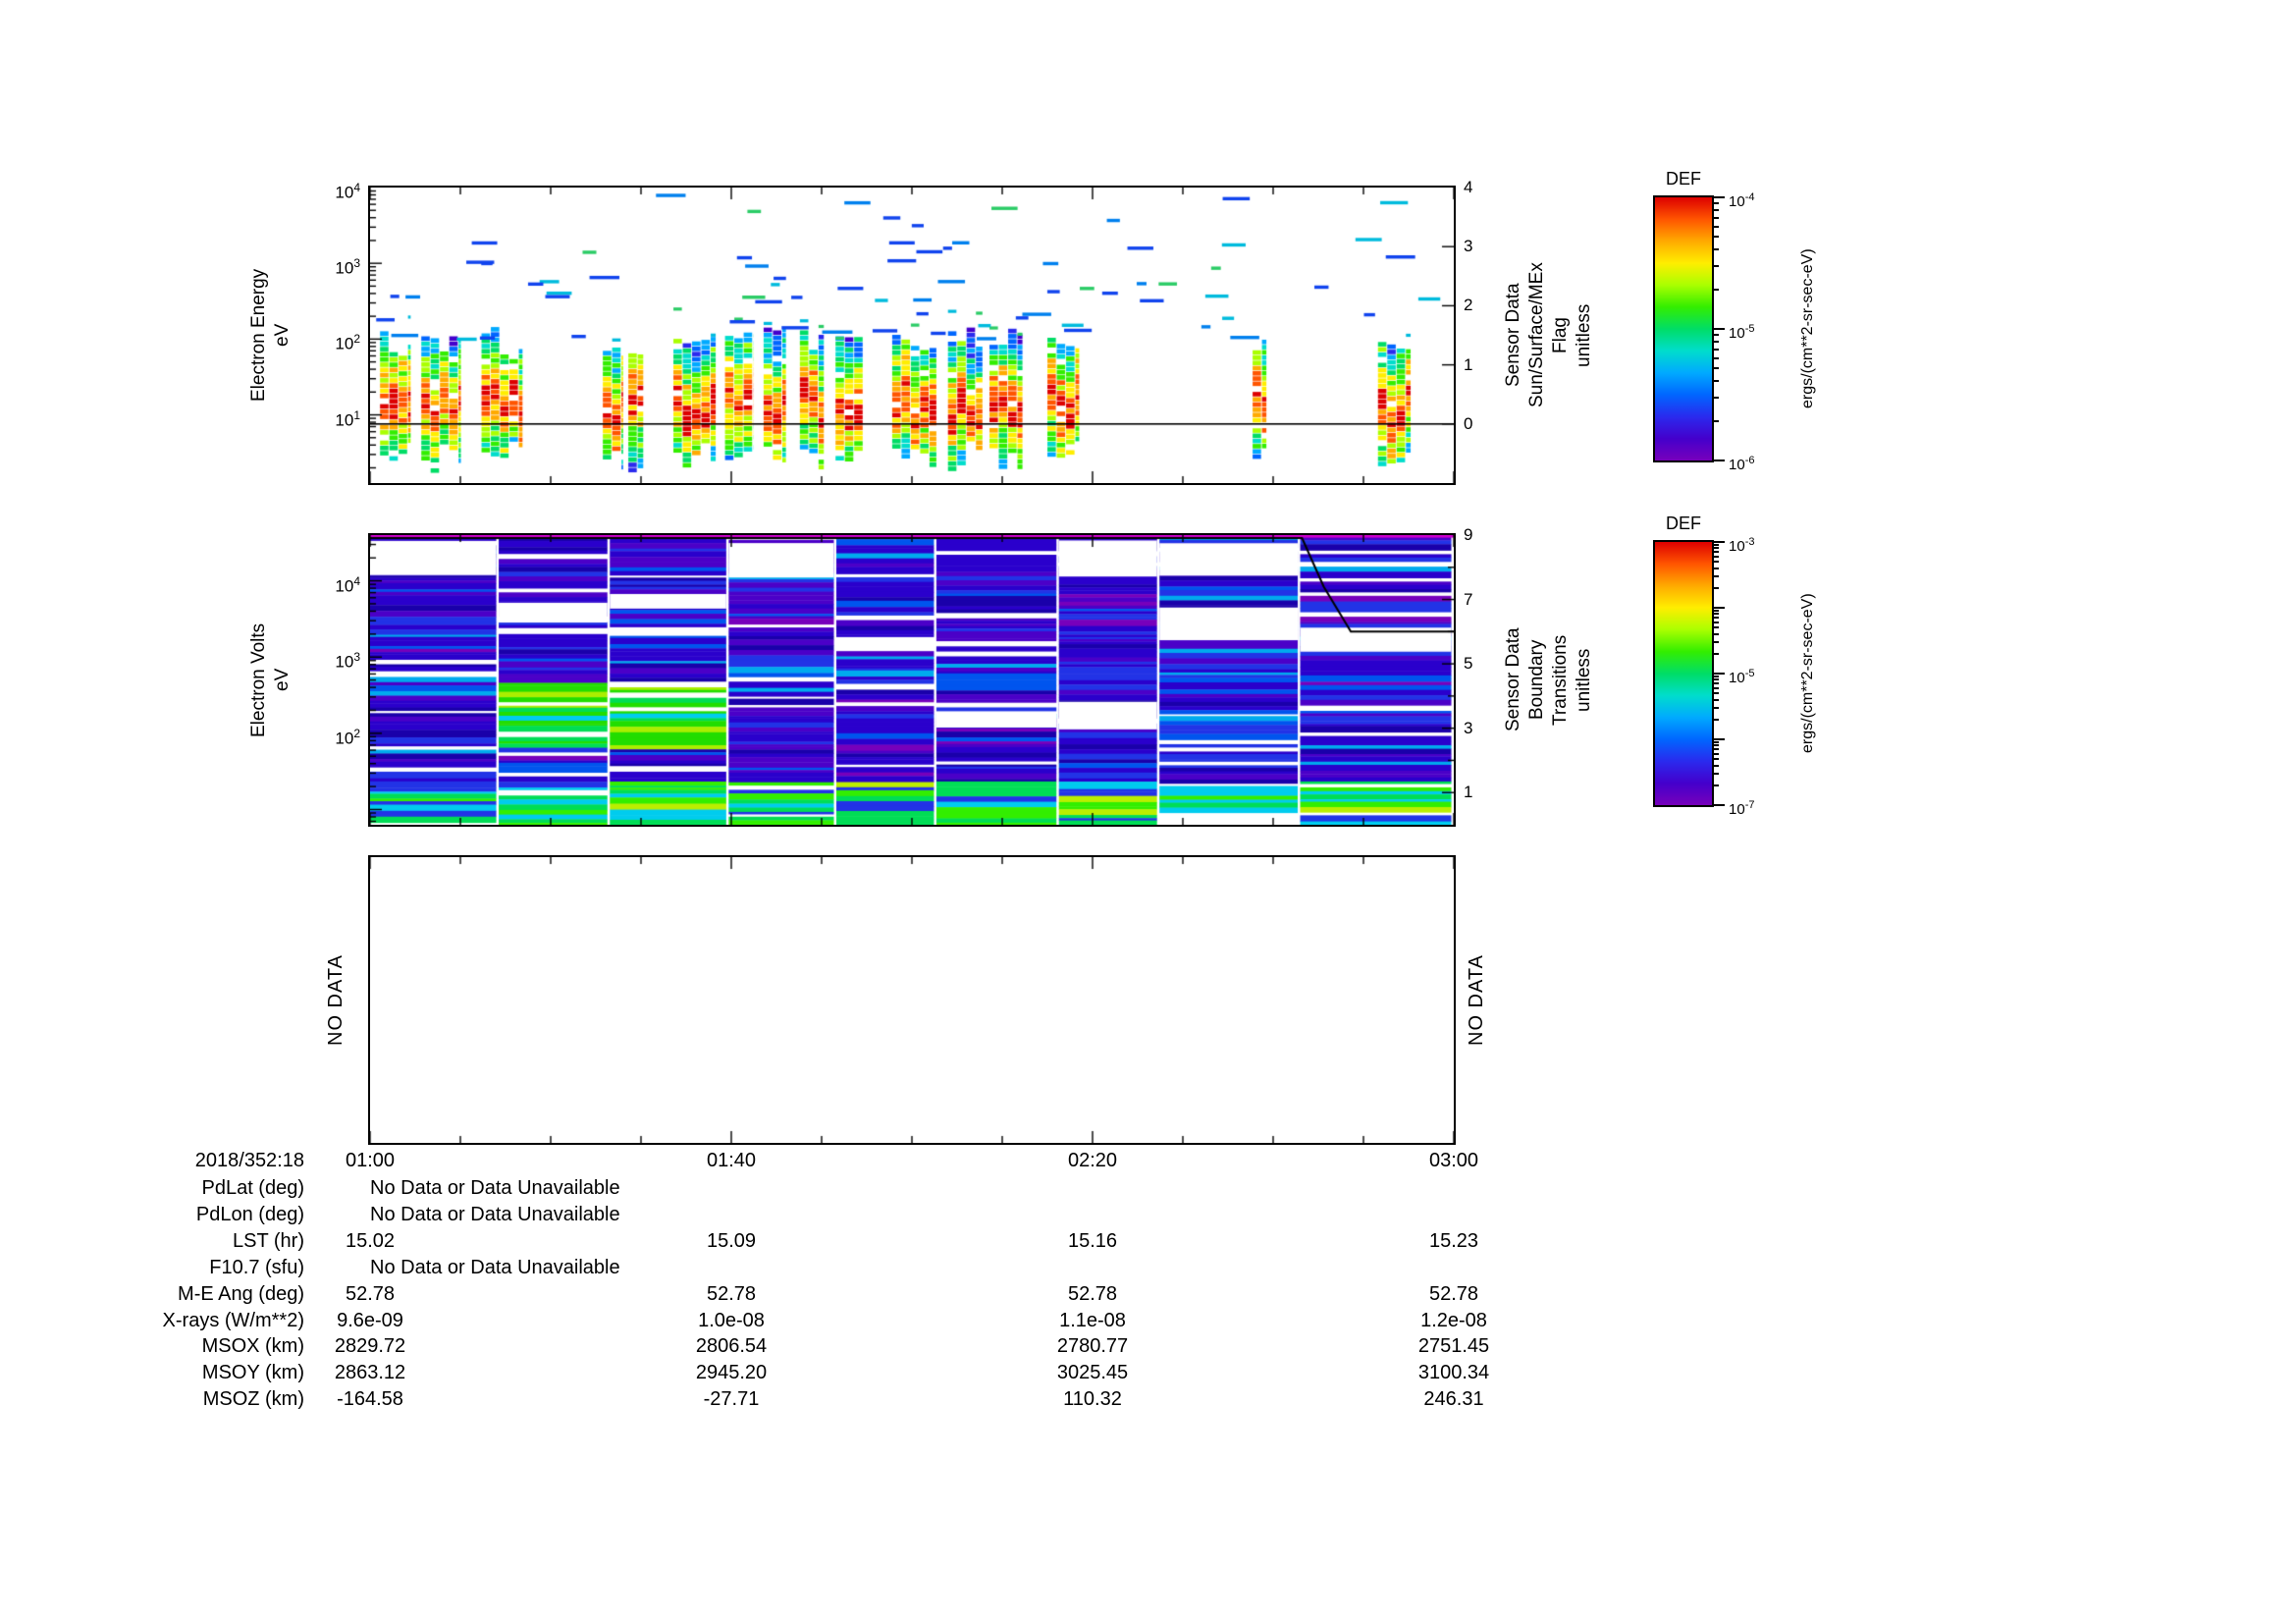 This screenshot has width=2296, height=1623. Describe the element at coordinates (495, 1214) in the screenshot. I see `metadata-value: No Data or Data Unavailable` at that location.